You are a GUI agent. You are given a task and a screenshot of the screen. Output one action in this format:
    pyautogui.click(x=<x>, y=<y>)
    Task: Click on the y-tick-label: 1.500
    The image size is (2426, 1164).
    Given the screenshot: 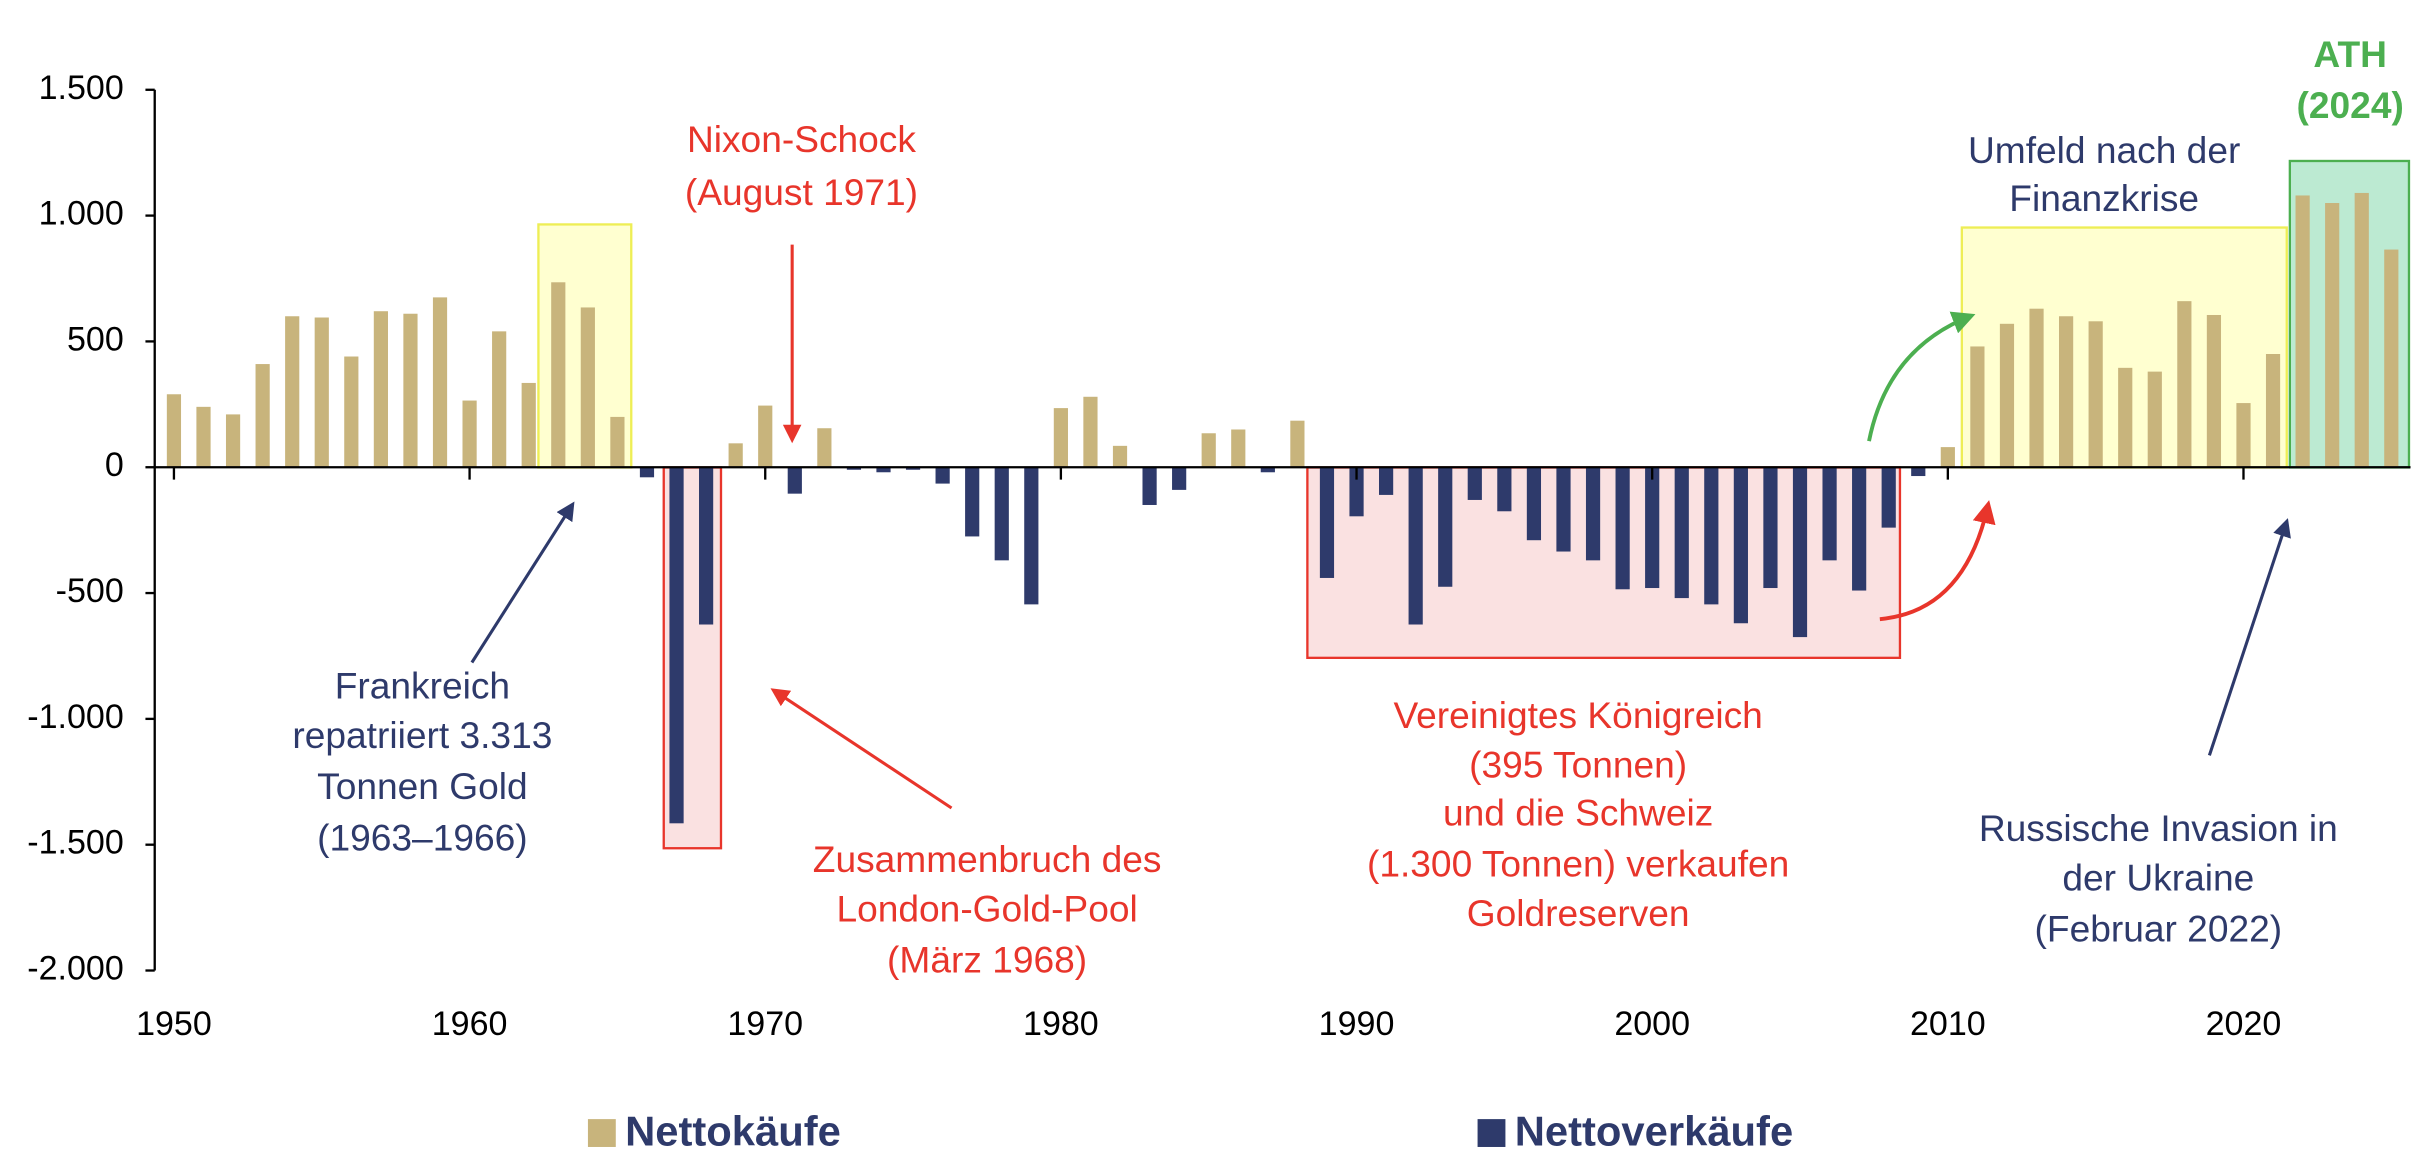 What is the action you would take?
    pyautogui.click(x=81, y=88)
    